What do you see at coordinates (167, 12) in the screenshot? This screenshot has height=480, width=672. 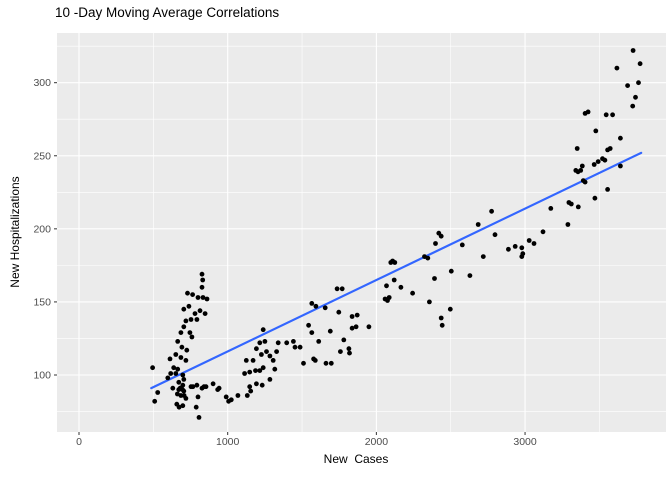 I see `chart-title: 10 -Day Moving Average Correlations` at bounding box center [167, 12].